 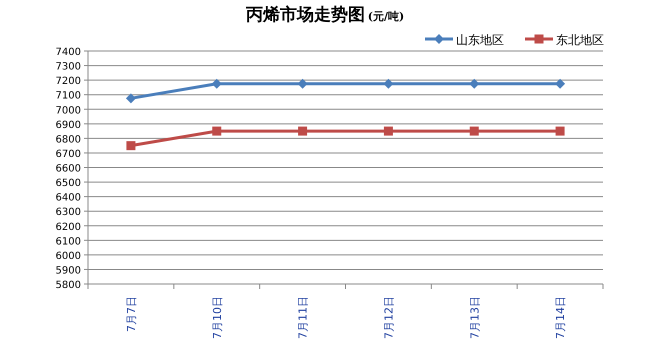 What do you see at coordinates (131, 314) in the screenshot?
I see `x-tick-label: 7月7日` at bounding box center [131, 314].